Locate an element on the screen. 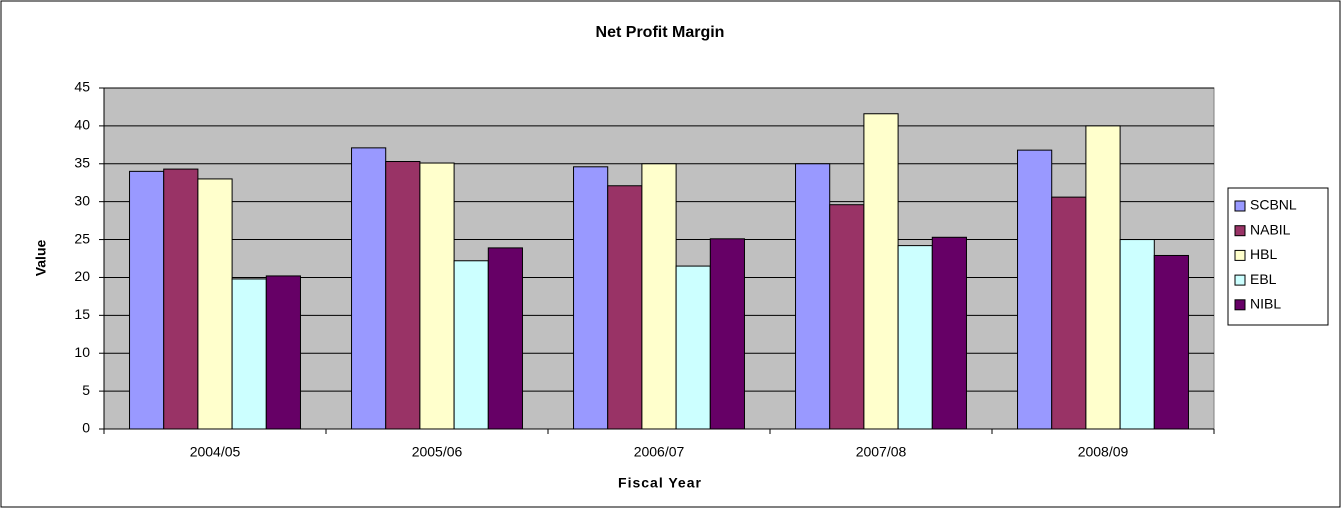 The height and width of the screenshot is (508, 1341). y-tick-label: 40 is located at coordinates (82, 125).